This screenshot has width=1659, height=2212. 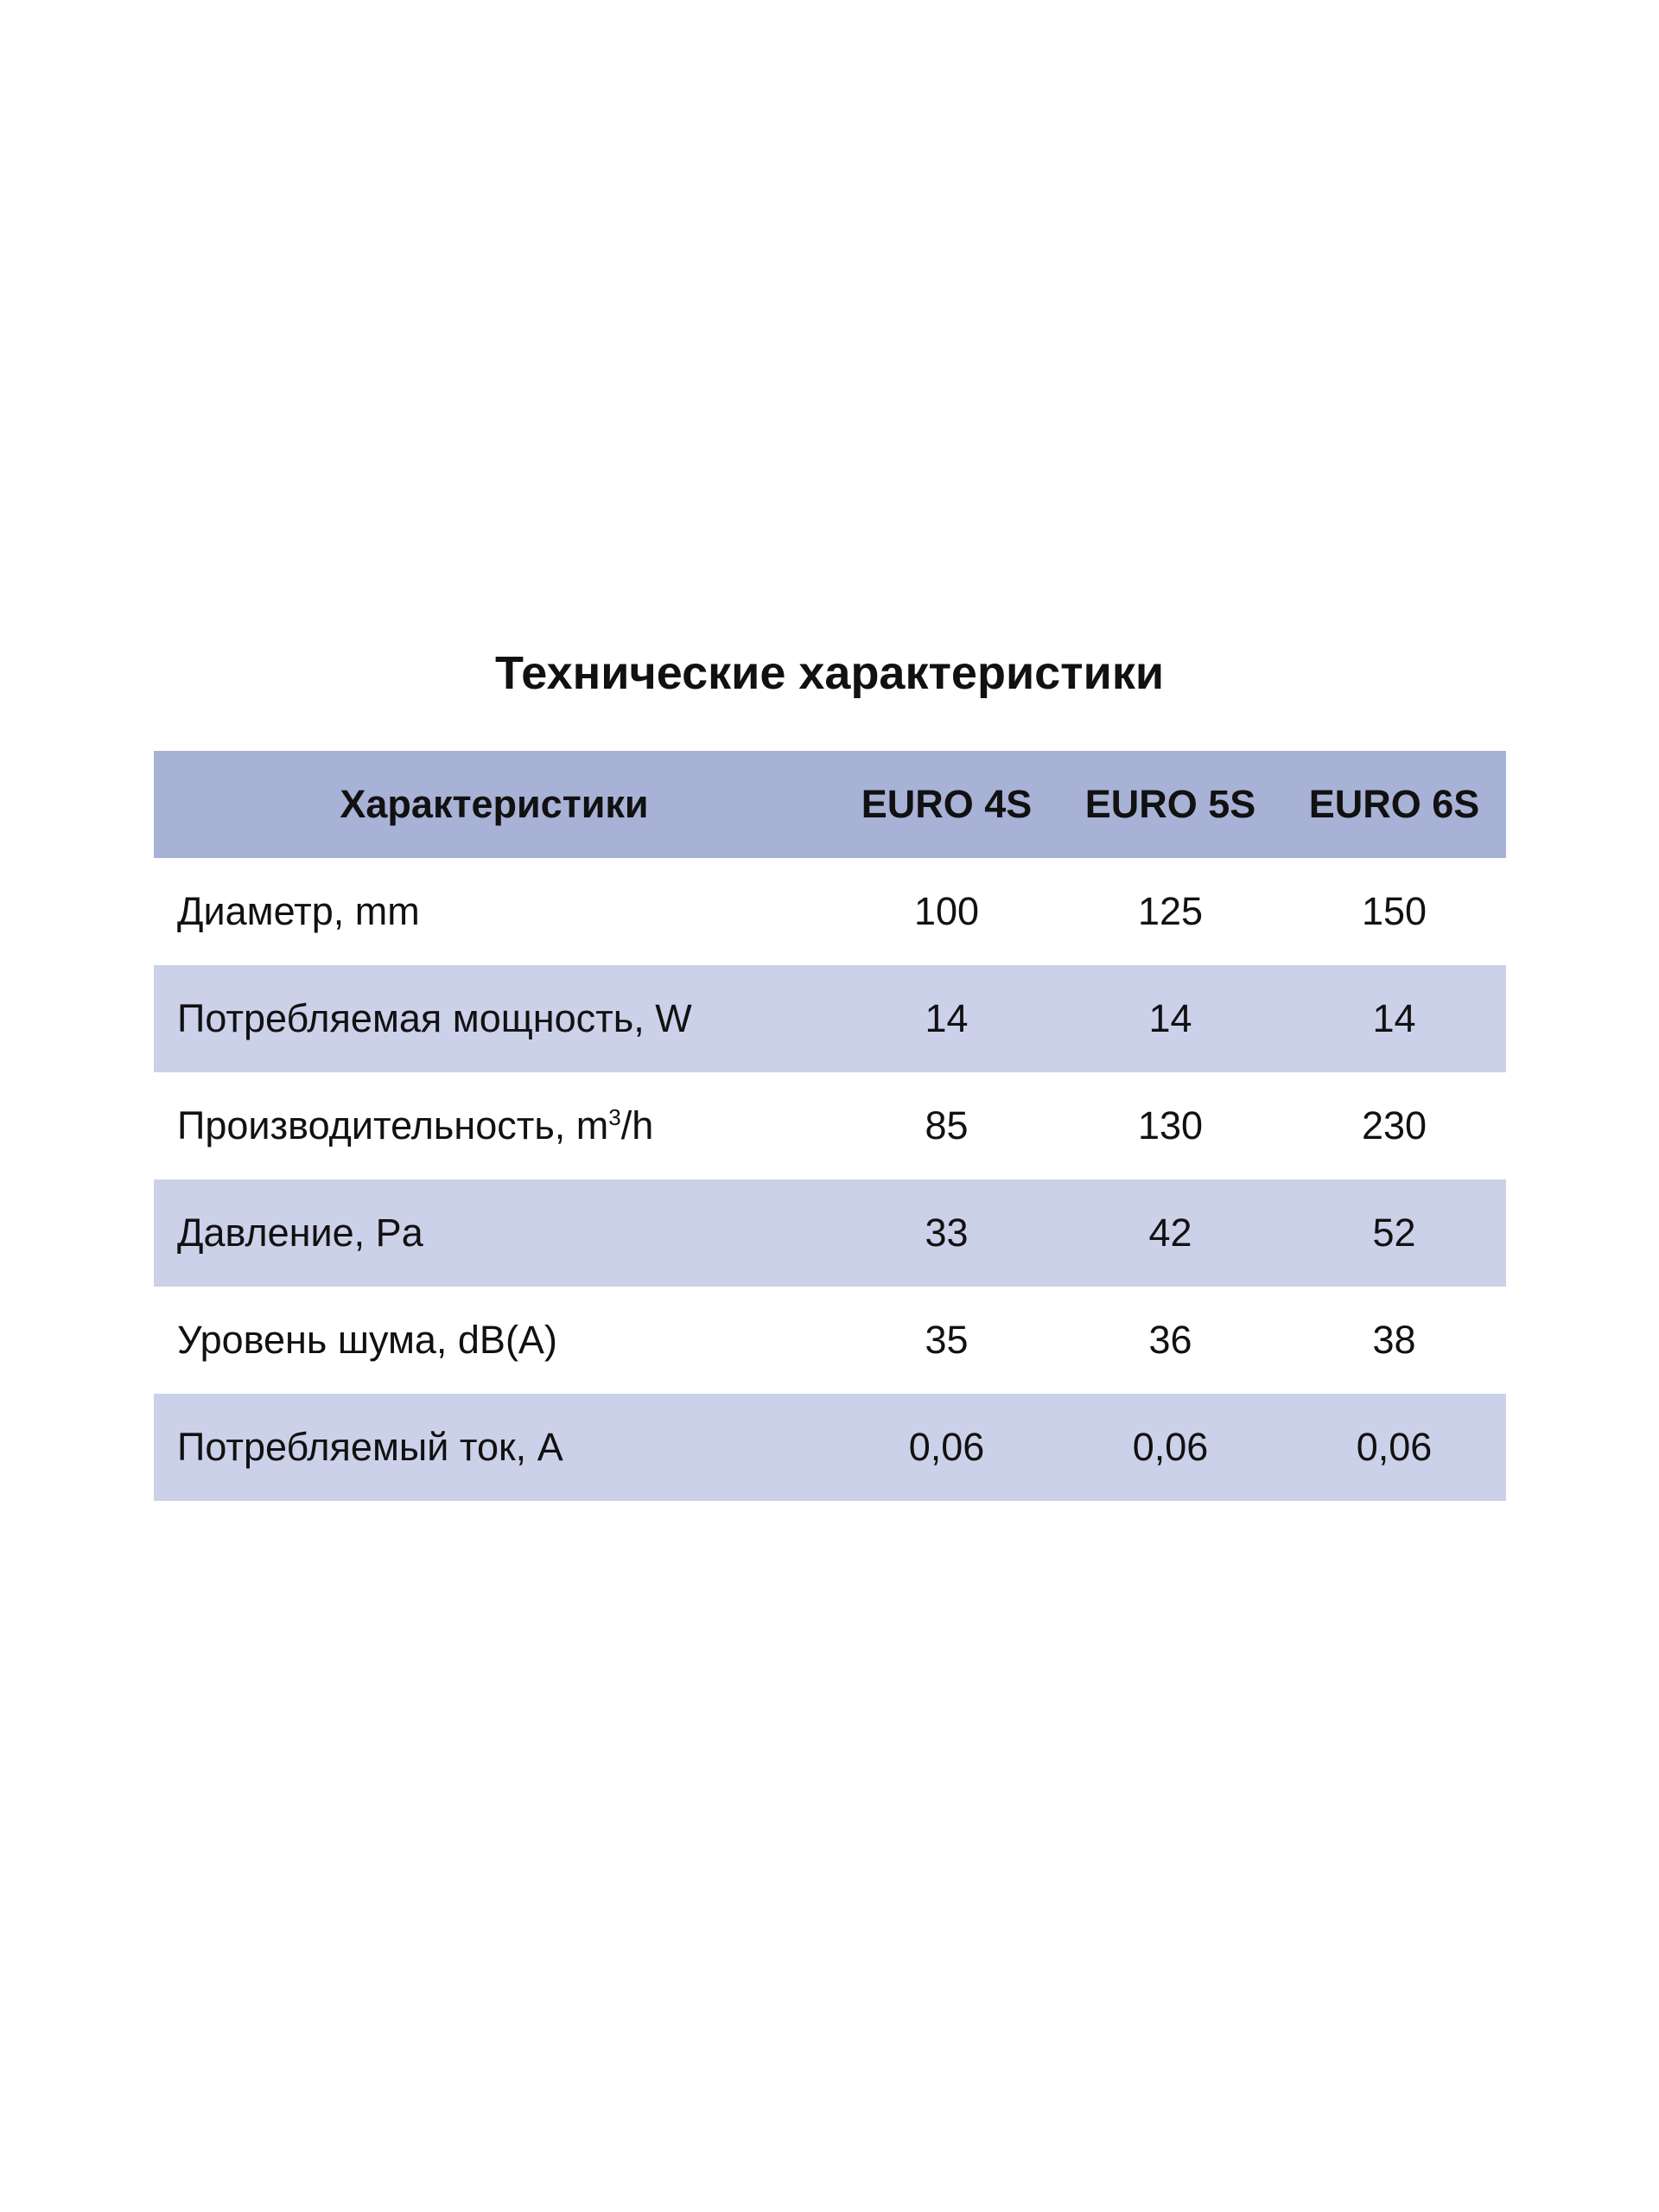 What do you see at coordinates (1394, 1340) in the screenshot?
I see `cell: 38` at bounding box center [1394, 1340].